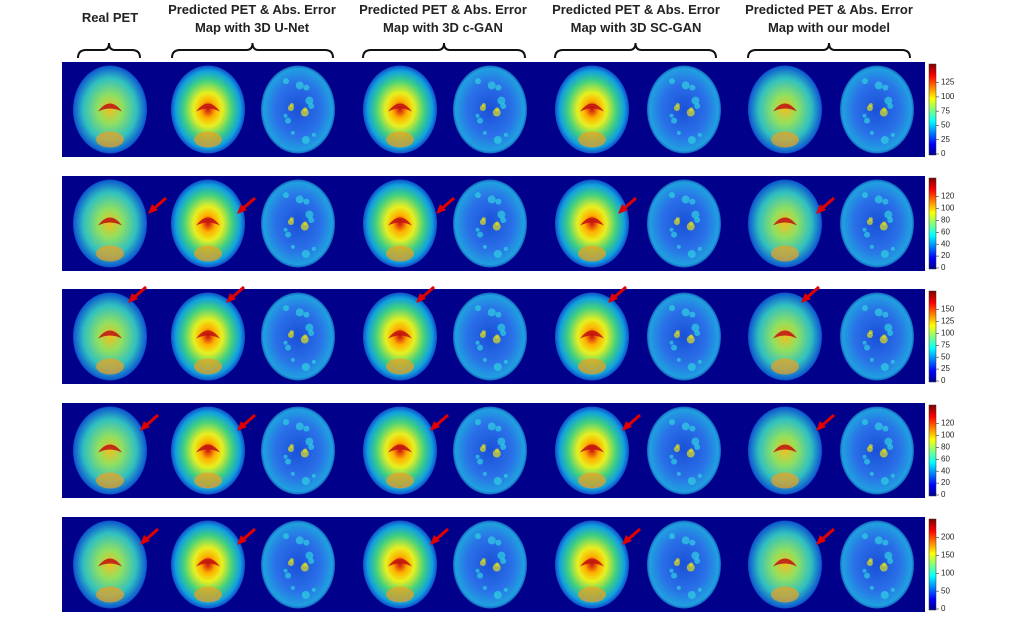 The image size is (1013, 623). I want to click on colorbar-tick-label: 20, so click(945, 482).